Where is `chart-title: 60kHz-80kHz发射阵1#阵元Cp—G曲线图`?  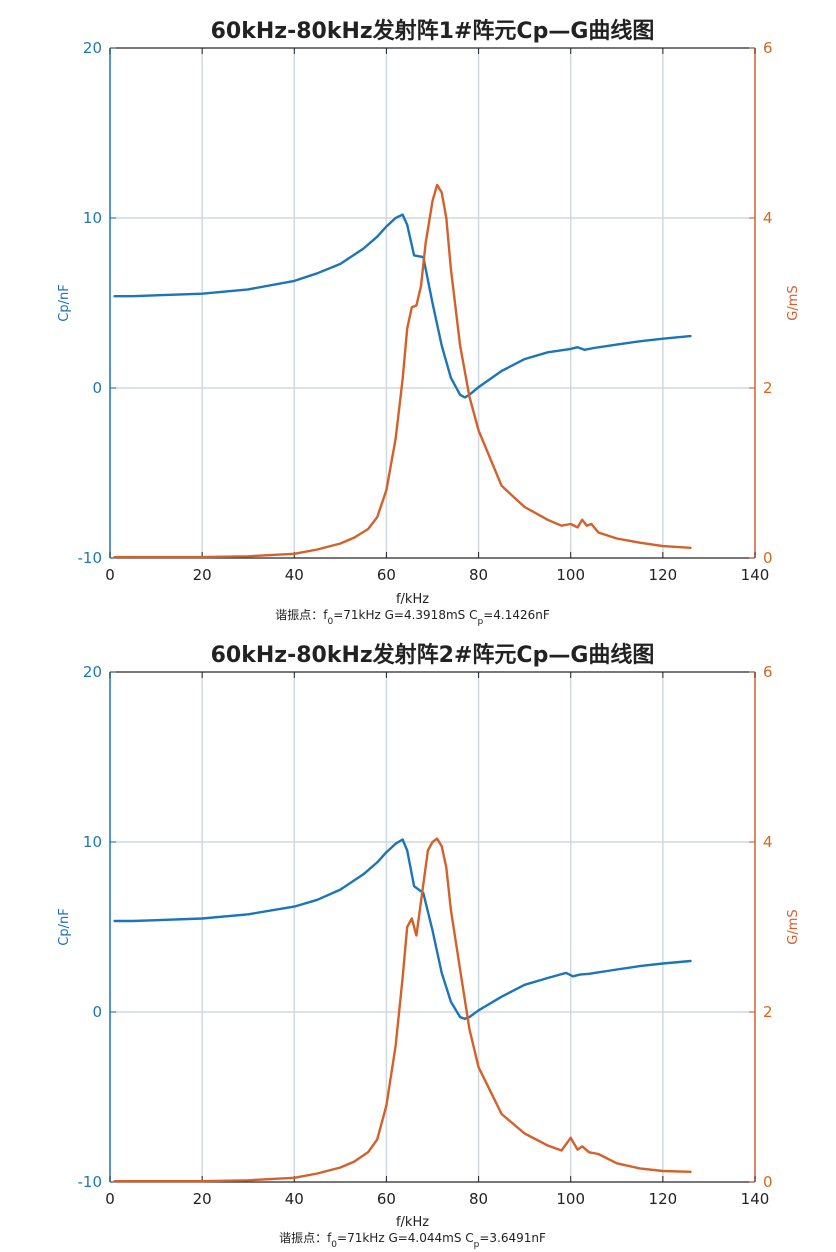
chart-title: 60kHz-80kHz发射阵1#阵元Cp—G曲线图 is located at coordinates (433, 31).